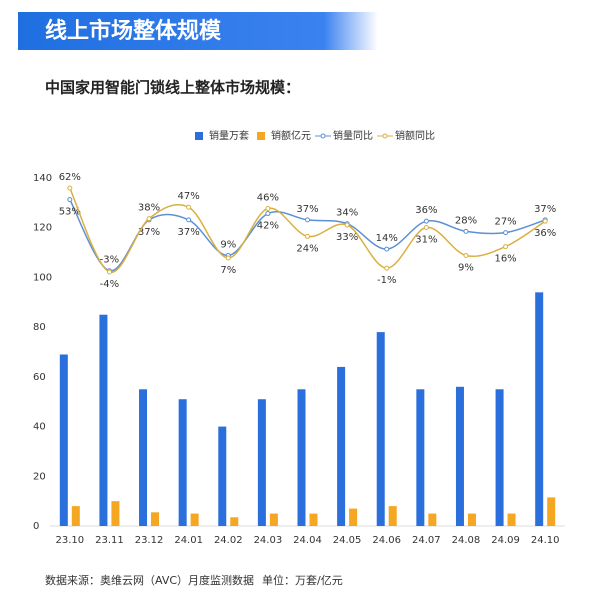 This screenshot has width=600, height=604. Describe the element at coordinates (109, 260) in the screenshot. I see `data-label: -3%` at that location.